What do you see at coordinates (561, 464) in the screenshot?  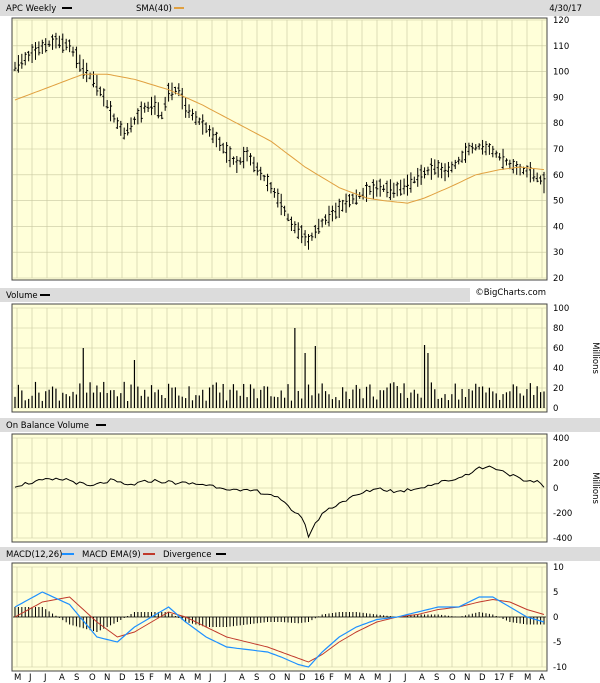 I see `obv-tick-label: 200` at bounding box center [561, 464].